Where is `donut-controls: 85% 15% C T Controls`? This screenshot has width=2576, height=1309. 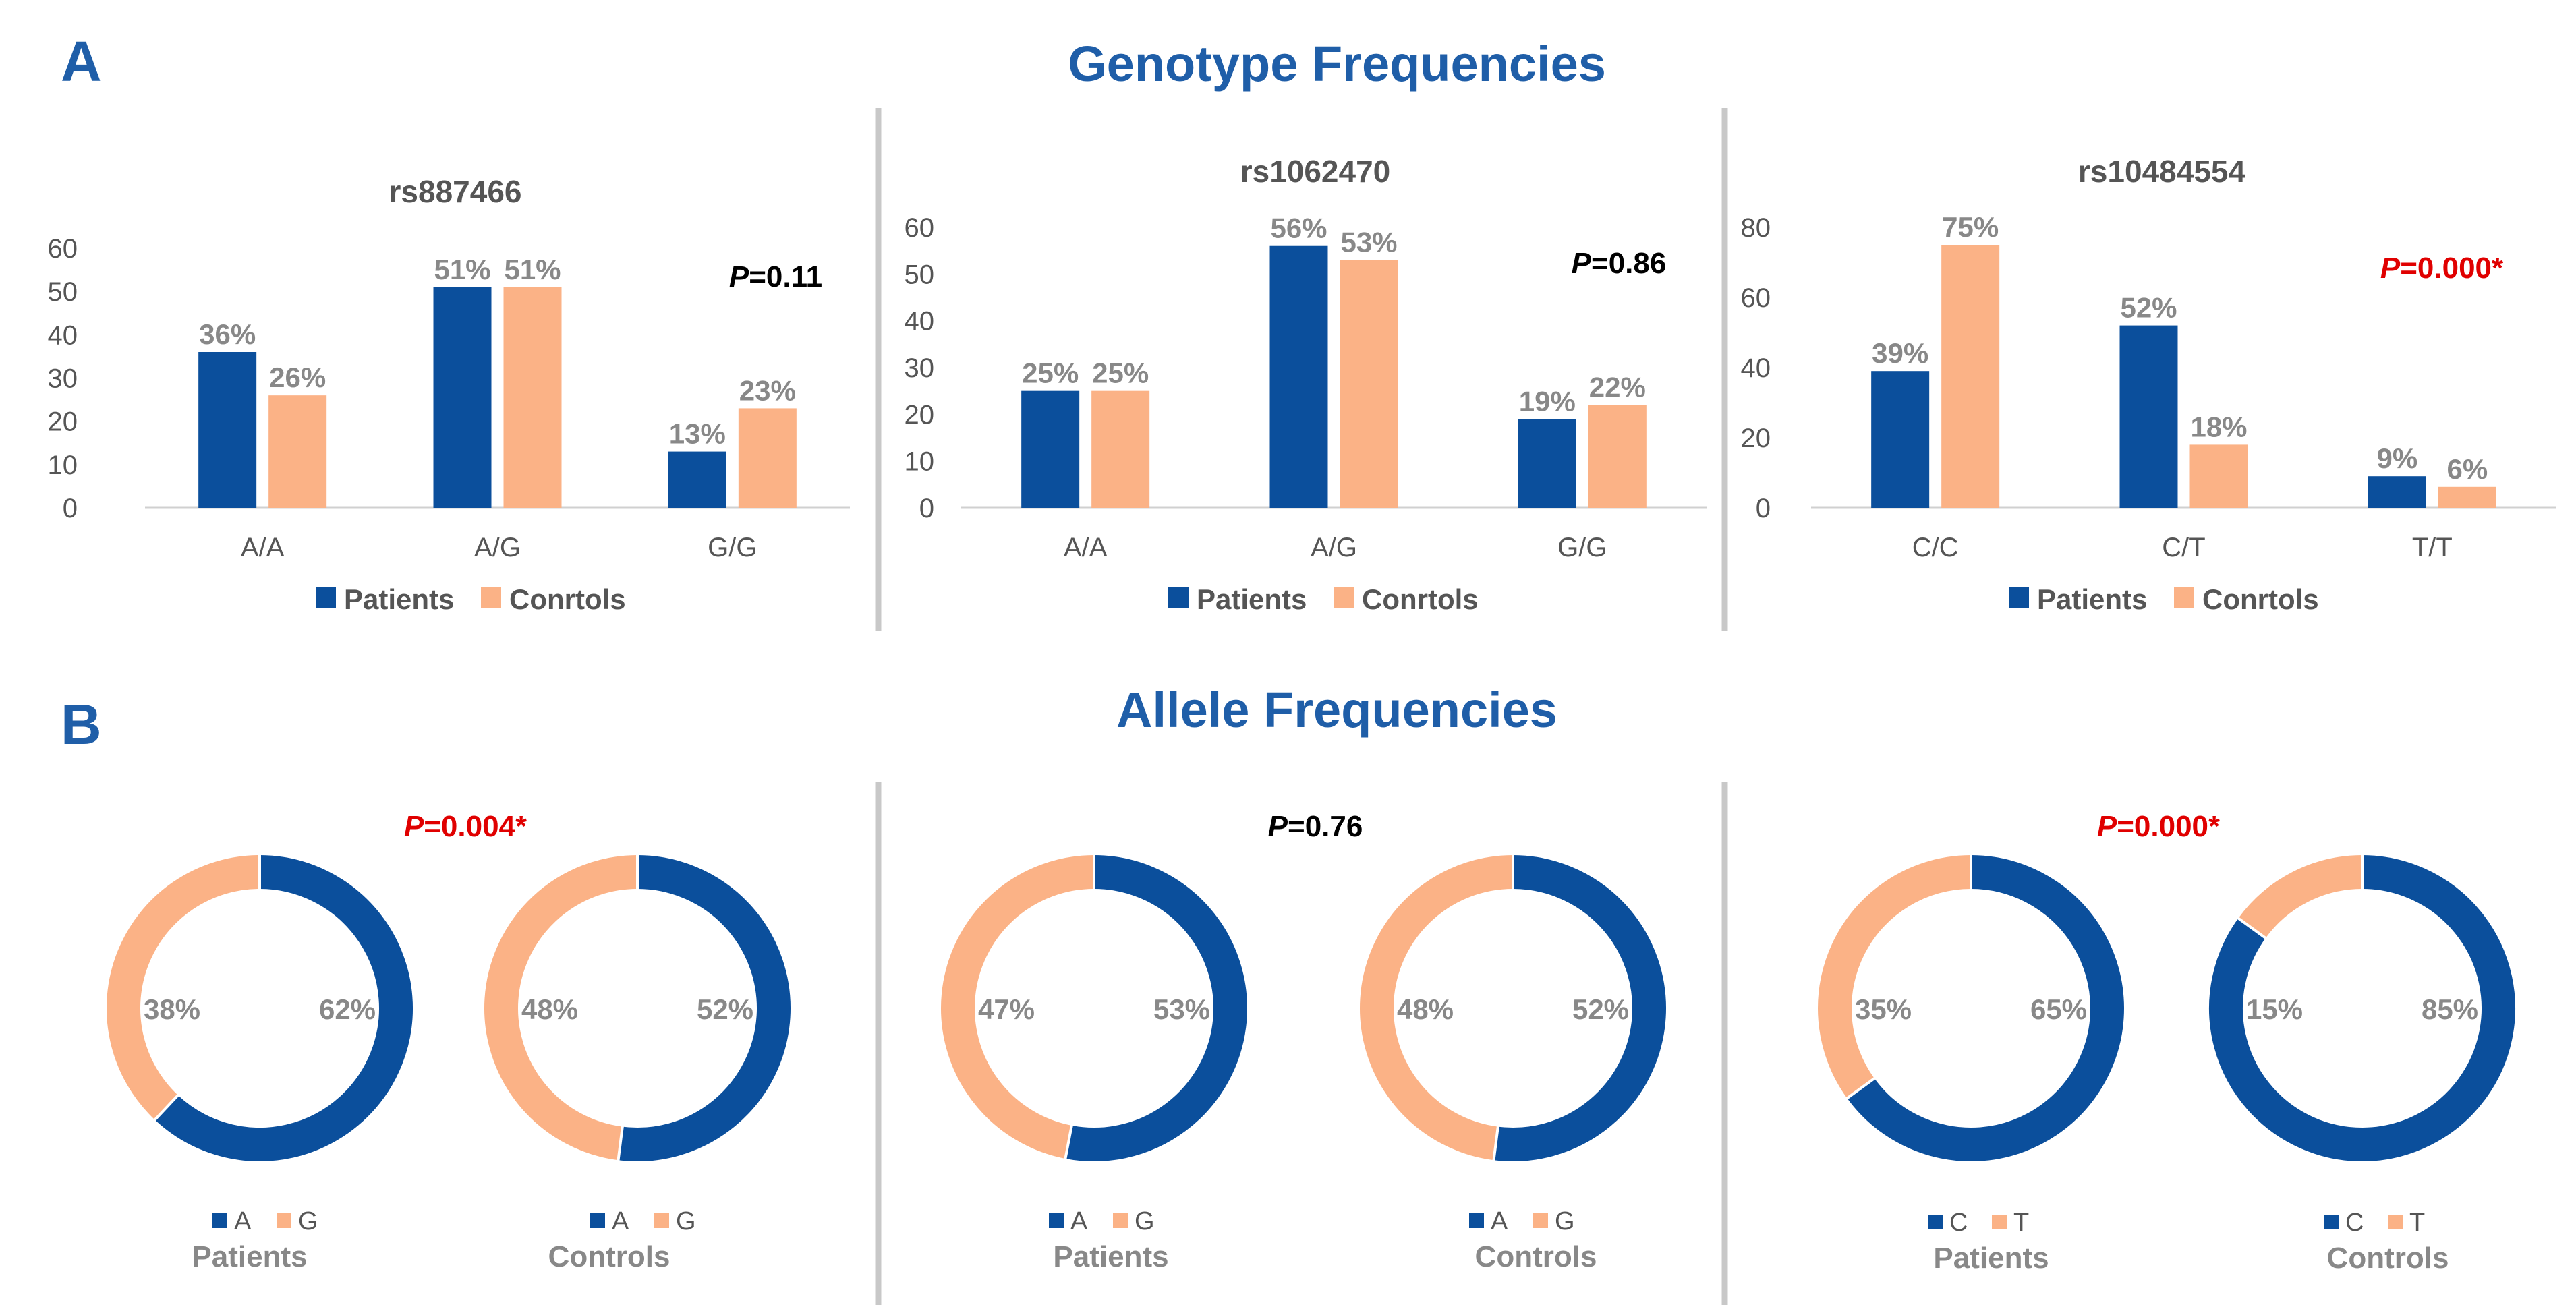 donut-controls: 85% 15% C T Controls is located at coordinates (2362, 1064).